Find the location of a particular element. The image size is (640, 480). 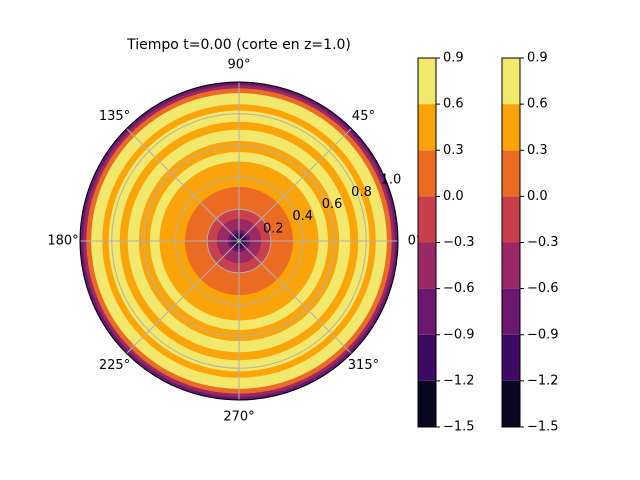

colorbar-1: −1.5 −1.2 −0.9 −0.6 −0.3 0.0 0.3 0.6 0.9 is located at coordinates (446, 243).